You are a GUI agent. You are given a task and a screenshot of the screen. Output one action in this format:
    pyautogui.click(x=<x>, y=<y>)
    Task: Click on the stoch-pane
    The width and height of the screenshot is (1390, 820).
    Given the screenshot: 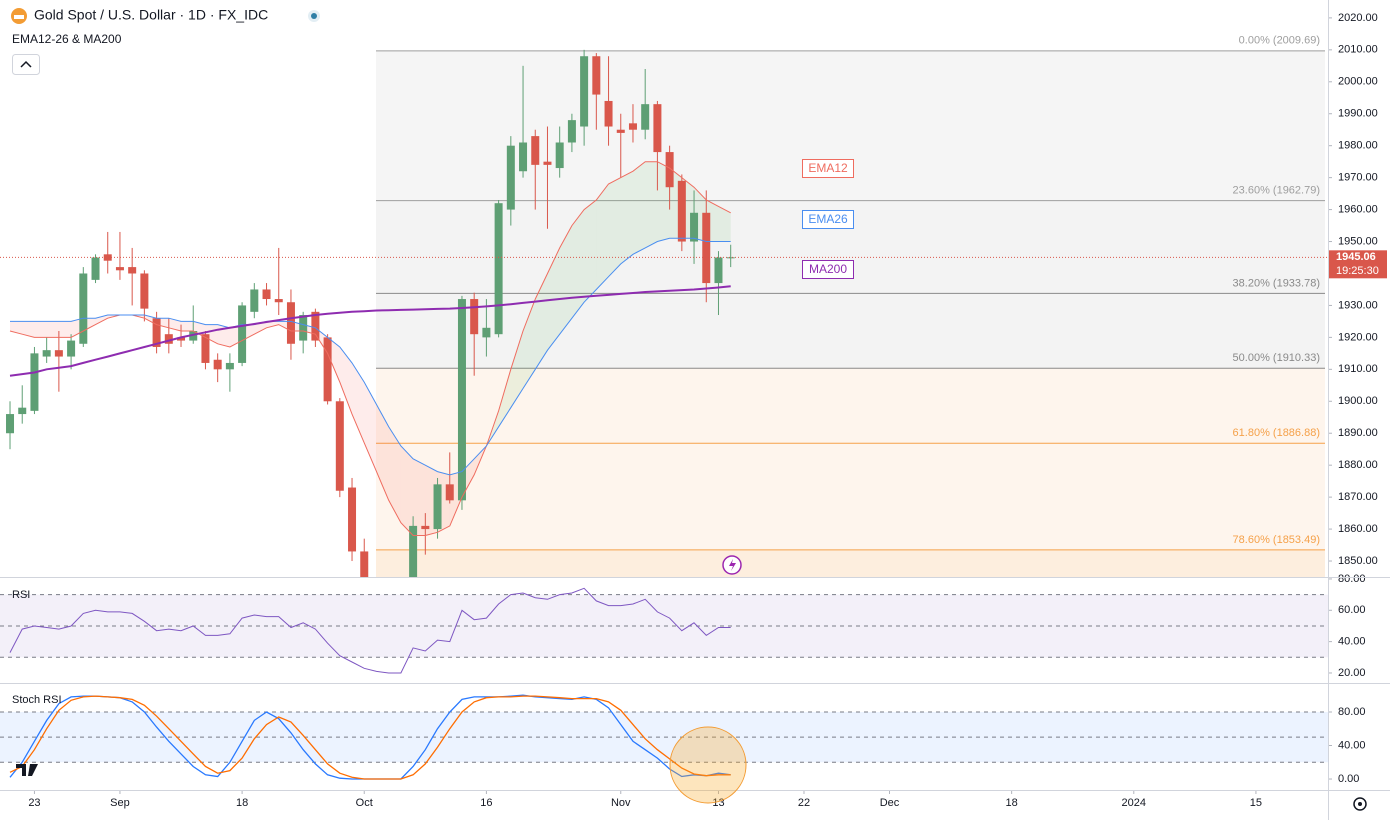 What is the action you would take?
    pyautogui.click(x=664, y=737)
    